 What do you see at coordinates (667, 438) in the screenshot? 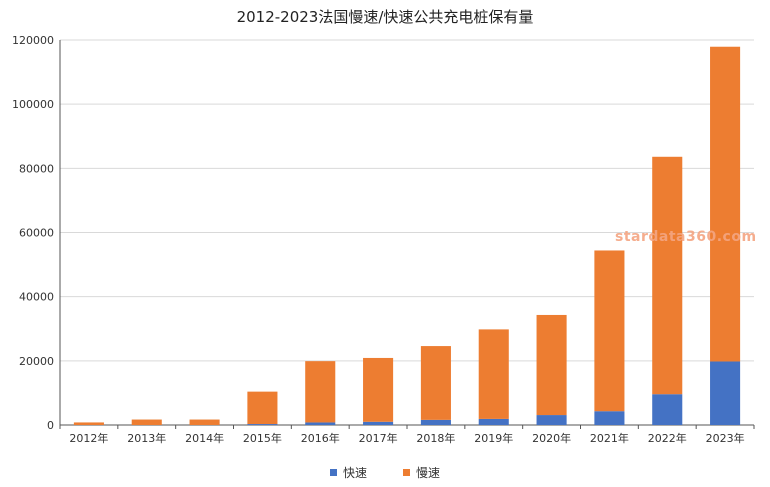
I see `x-tick-label-10: 2022年` at bounding box center [667, 438].